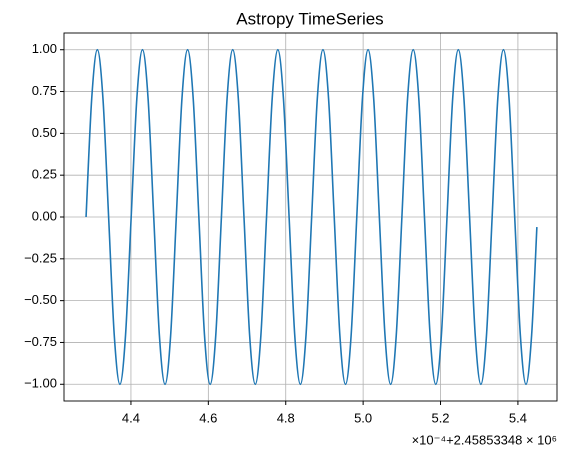  What do you see at coordinates (40, 299) in the screenshot?
I see `y-tick-label: −0.50` at bounding box center [40, 299].